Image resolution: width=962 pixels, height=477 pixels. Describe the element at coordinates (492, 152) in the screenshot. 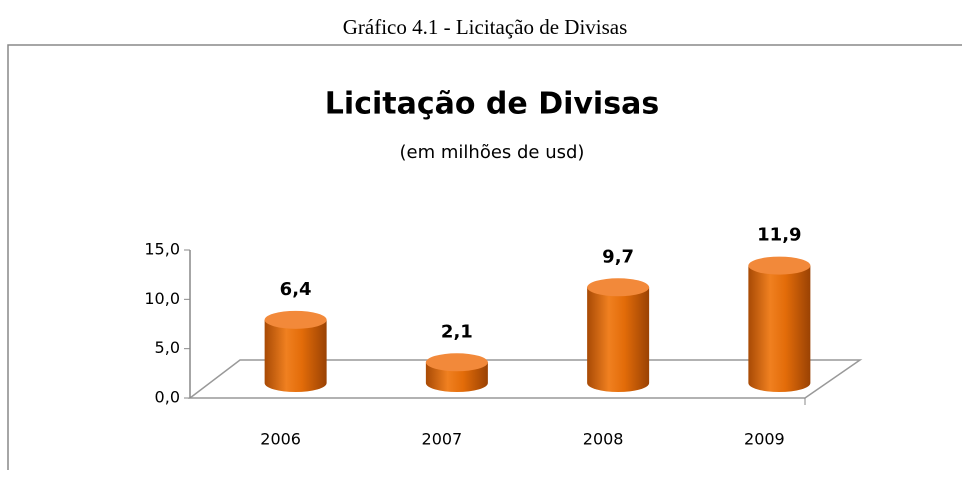

I see `chart-subtitle: (em milhões de usd)` at that location.